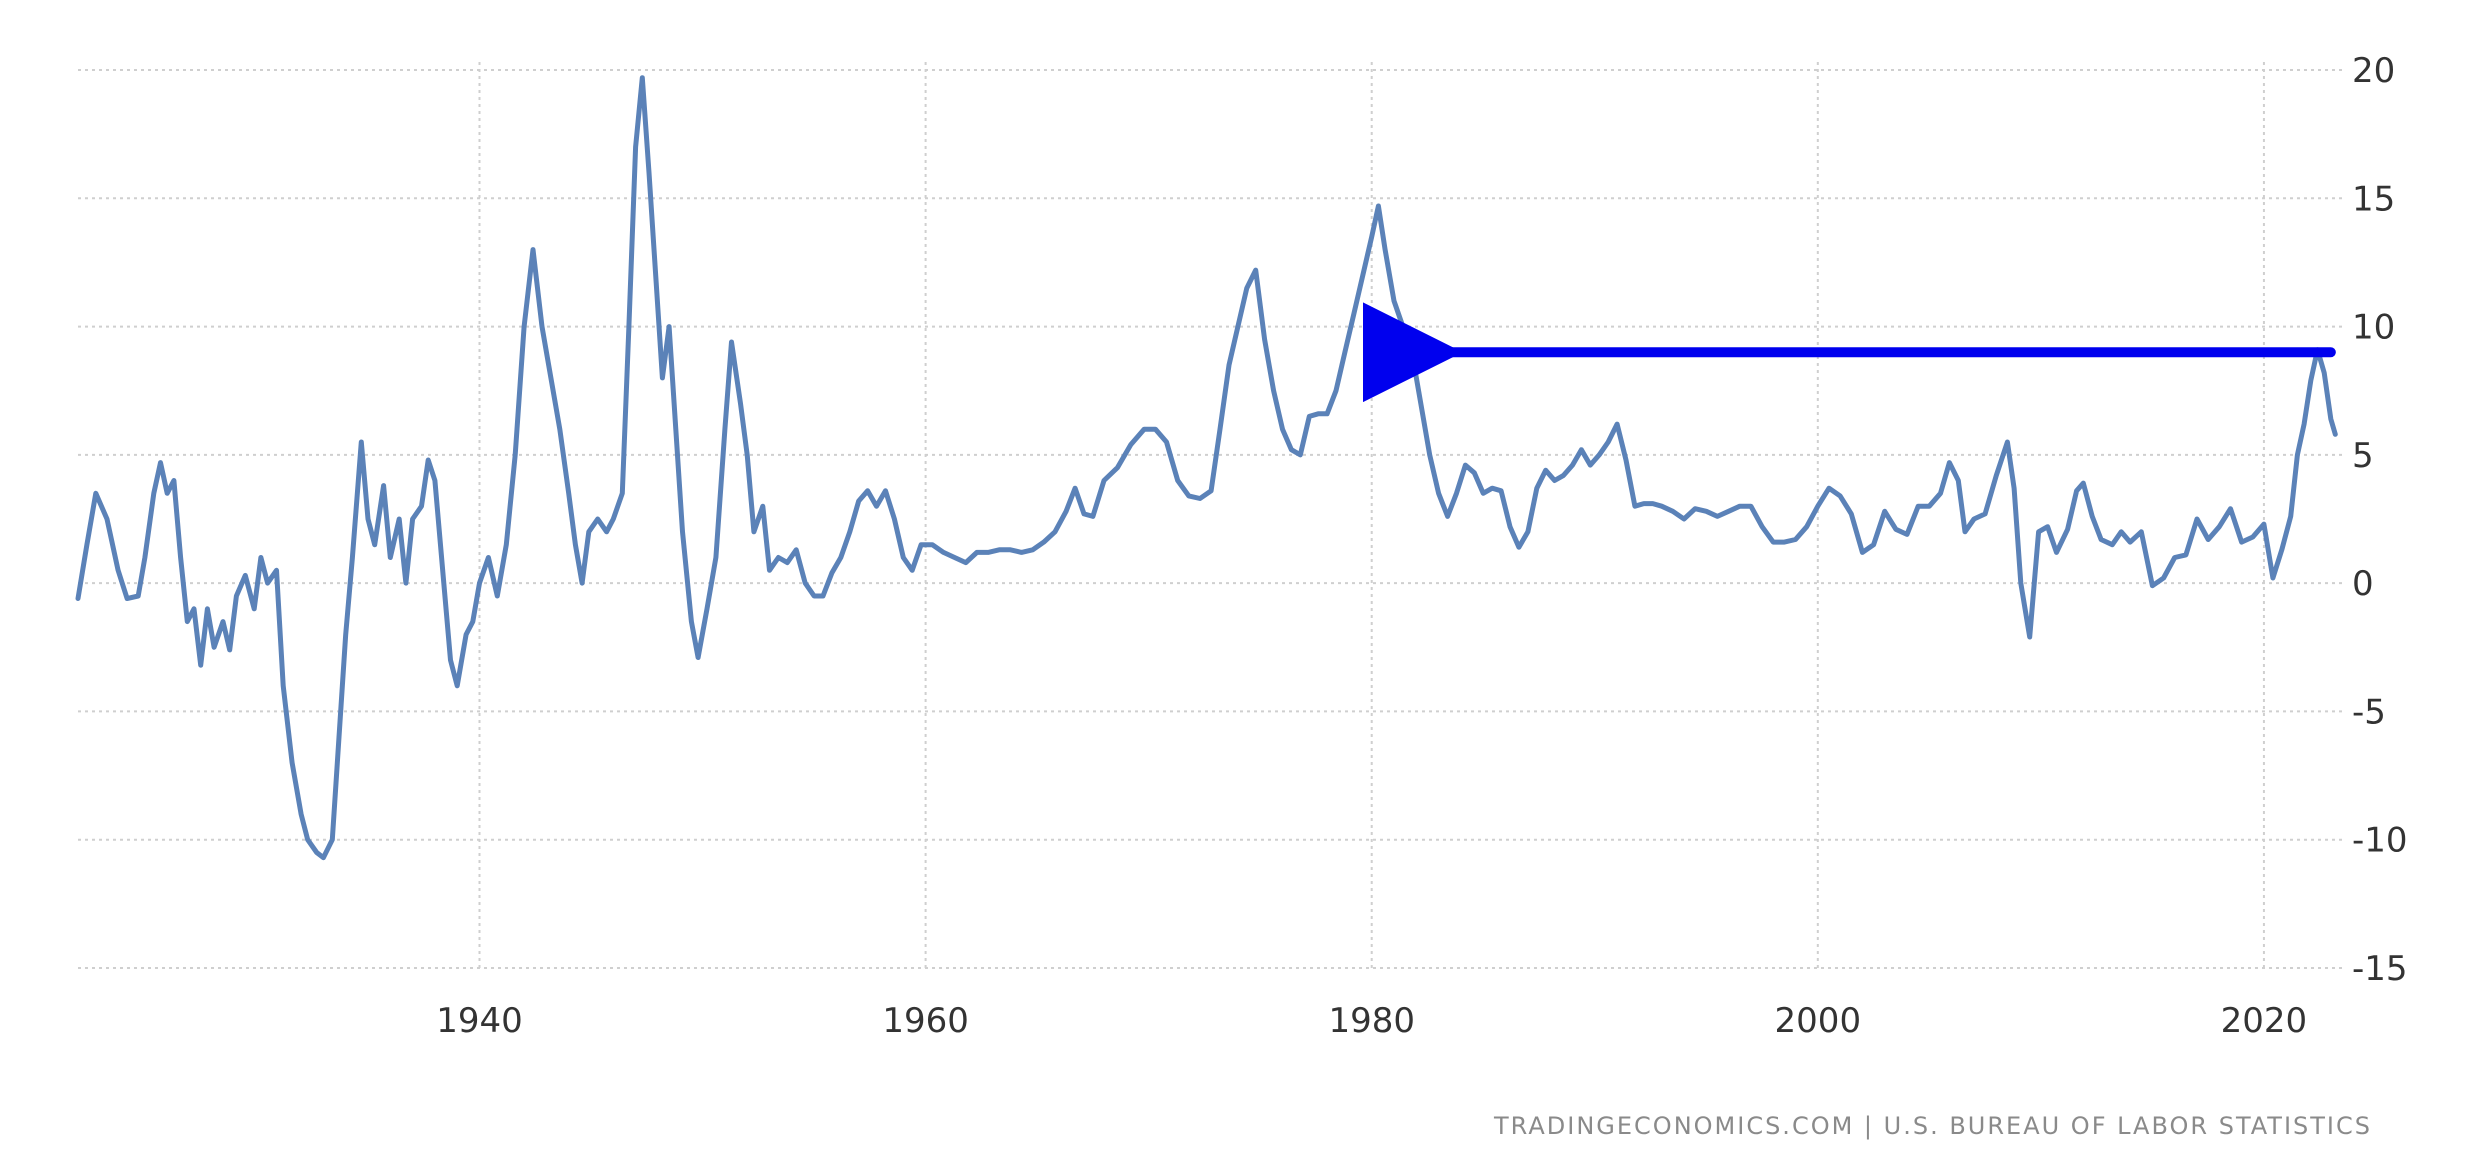 The height and width of the screenshot is (1150, 2486). What do you see at coordinates (2363, 584) in the screenshot?
I see `y-tick-label: 0` at bounding box center [2363, 584].